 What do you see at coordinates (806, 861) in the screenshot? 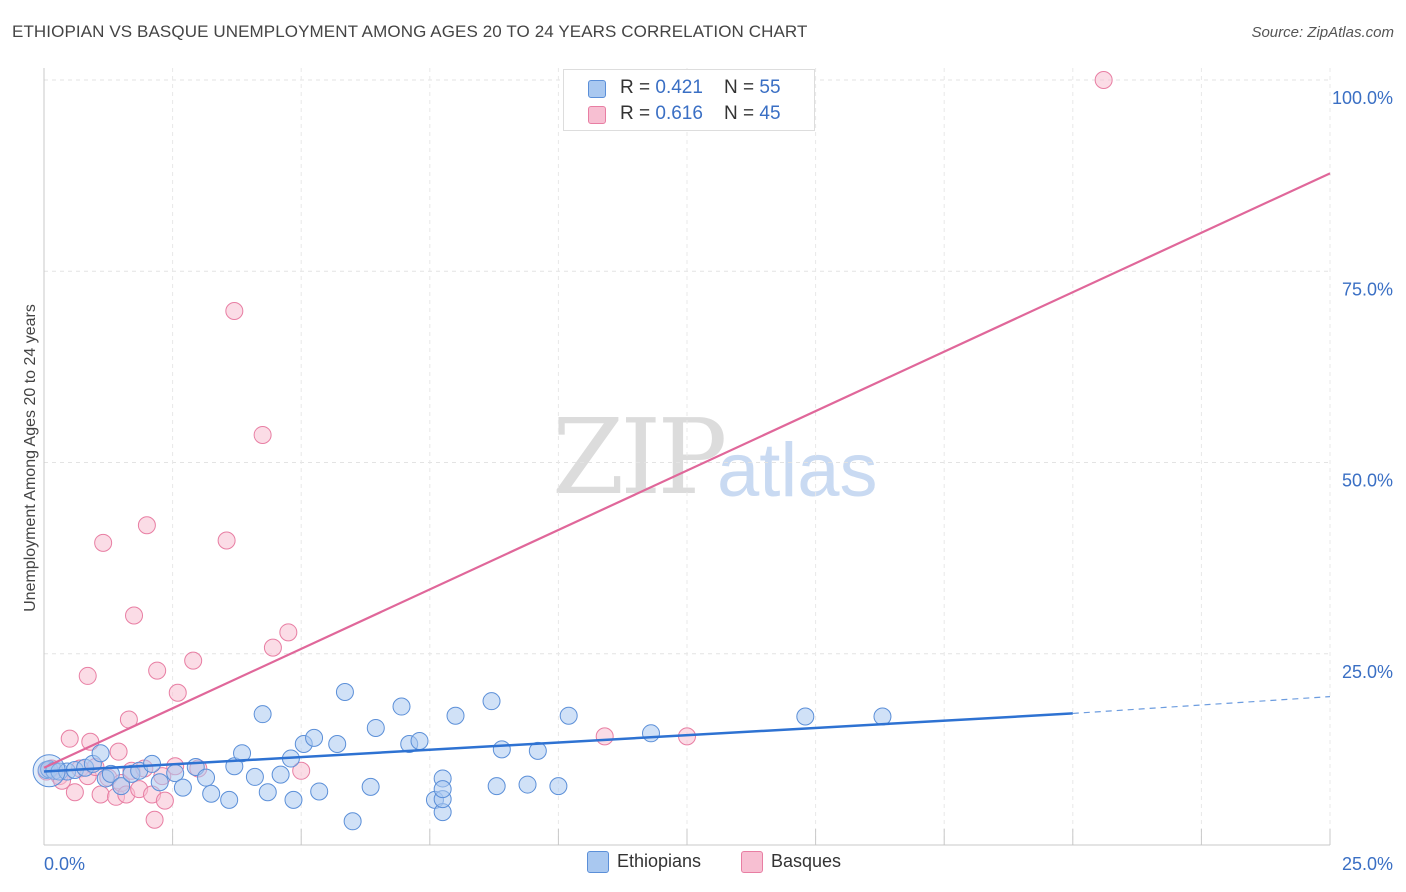
I see `bottom-legend-basques-label: Basques` at bounding box center [806, 861].